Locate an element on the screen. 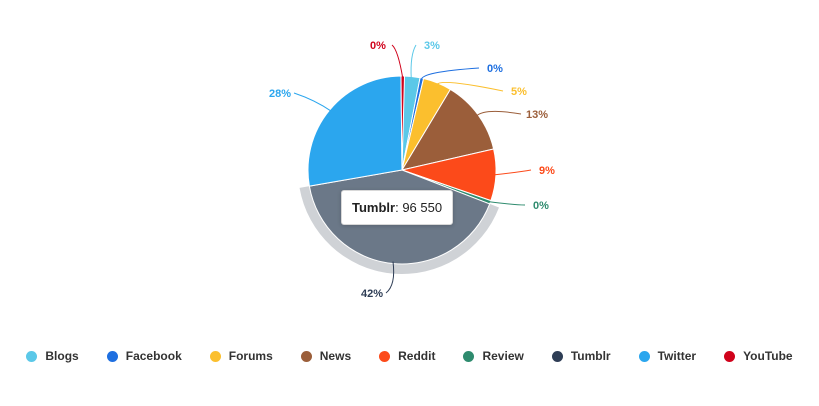 The height and width of the screenshot is (406, 819). legend-item-news: News is located at coordinates (326, 356).